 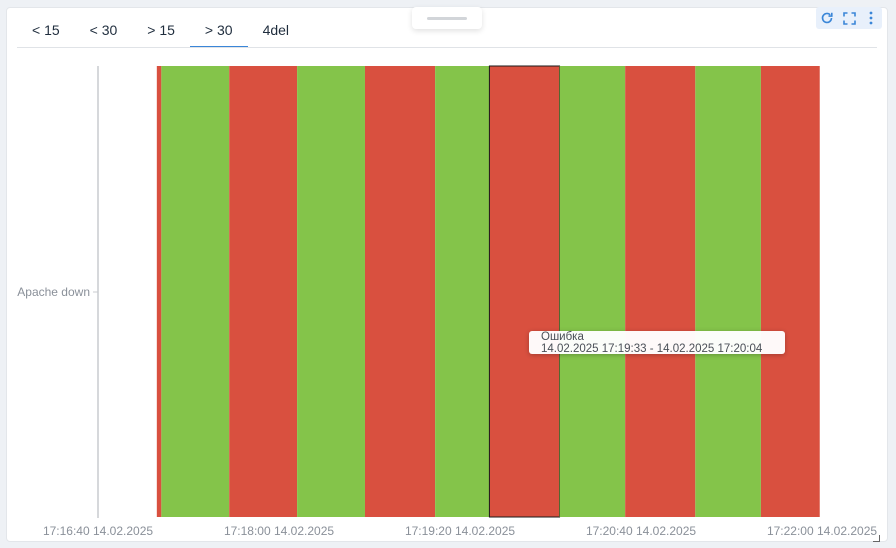 What do you see at coordinates (276, 30) in the screenshot?
I see `tab-4del: 4del` at bounding box center [276, 30].